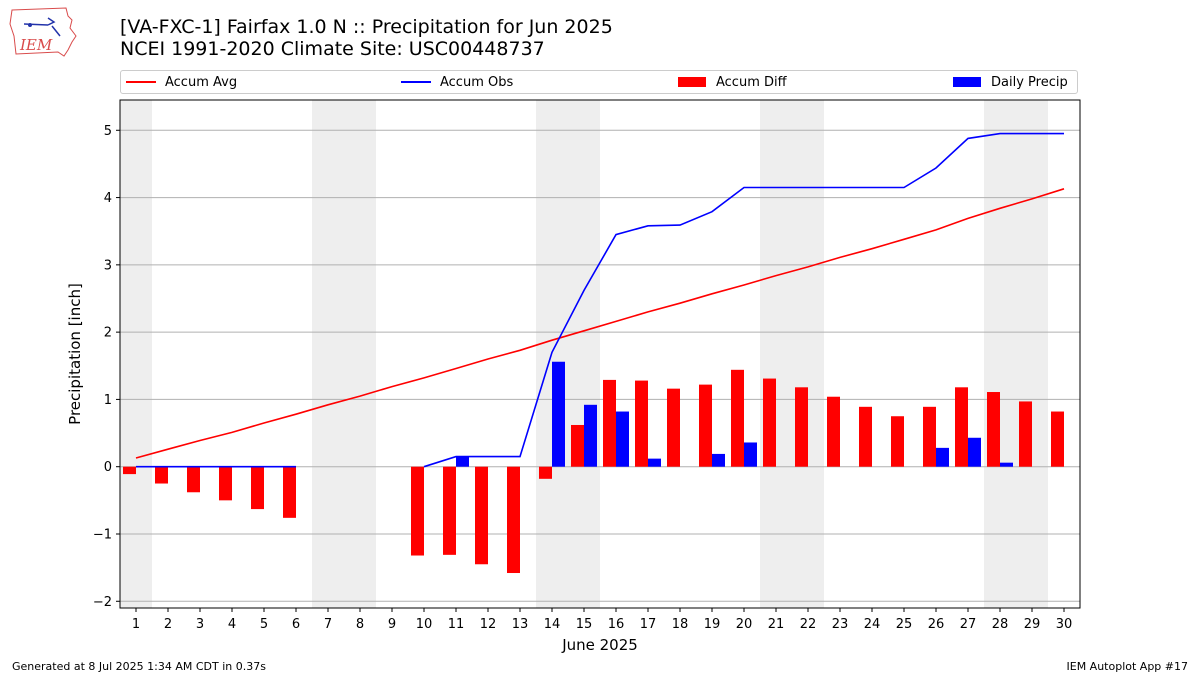 The image size is (1200, 675). I want to click on xtick-label-30: 30, so click(1064, 624).